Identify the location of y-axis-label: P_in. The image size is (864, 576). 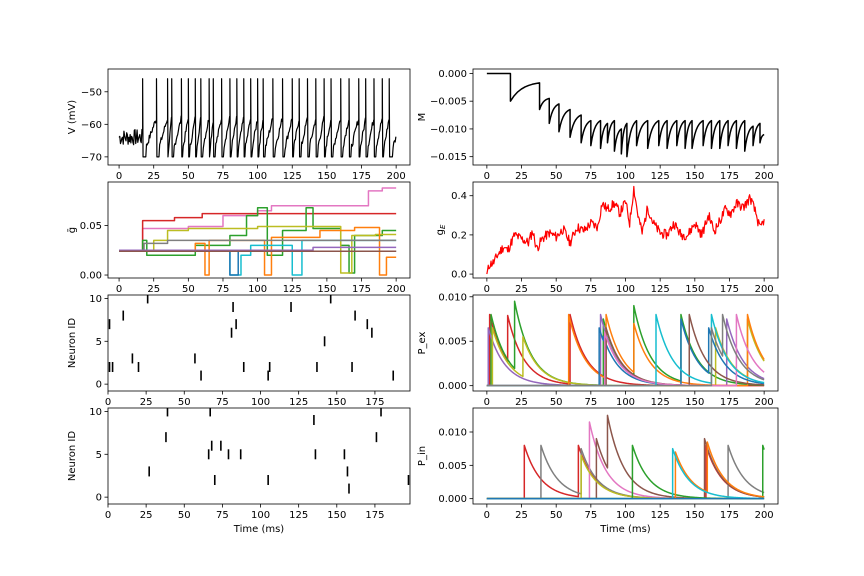
(422, 456).